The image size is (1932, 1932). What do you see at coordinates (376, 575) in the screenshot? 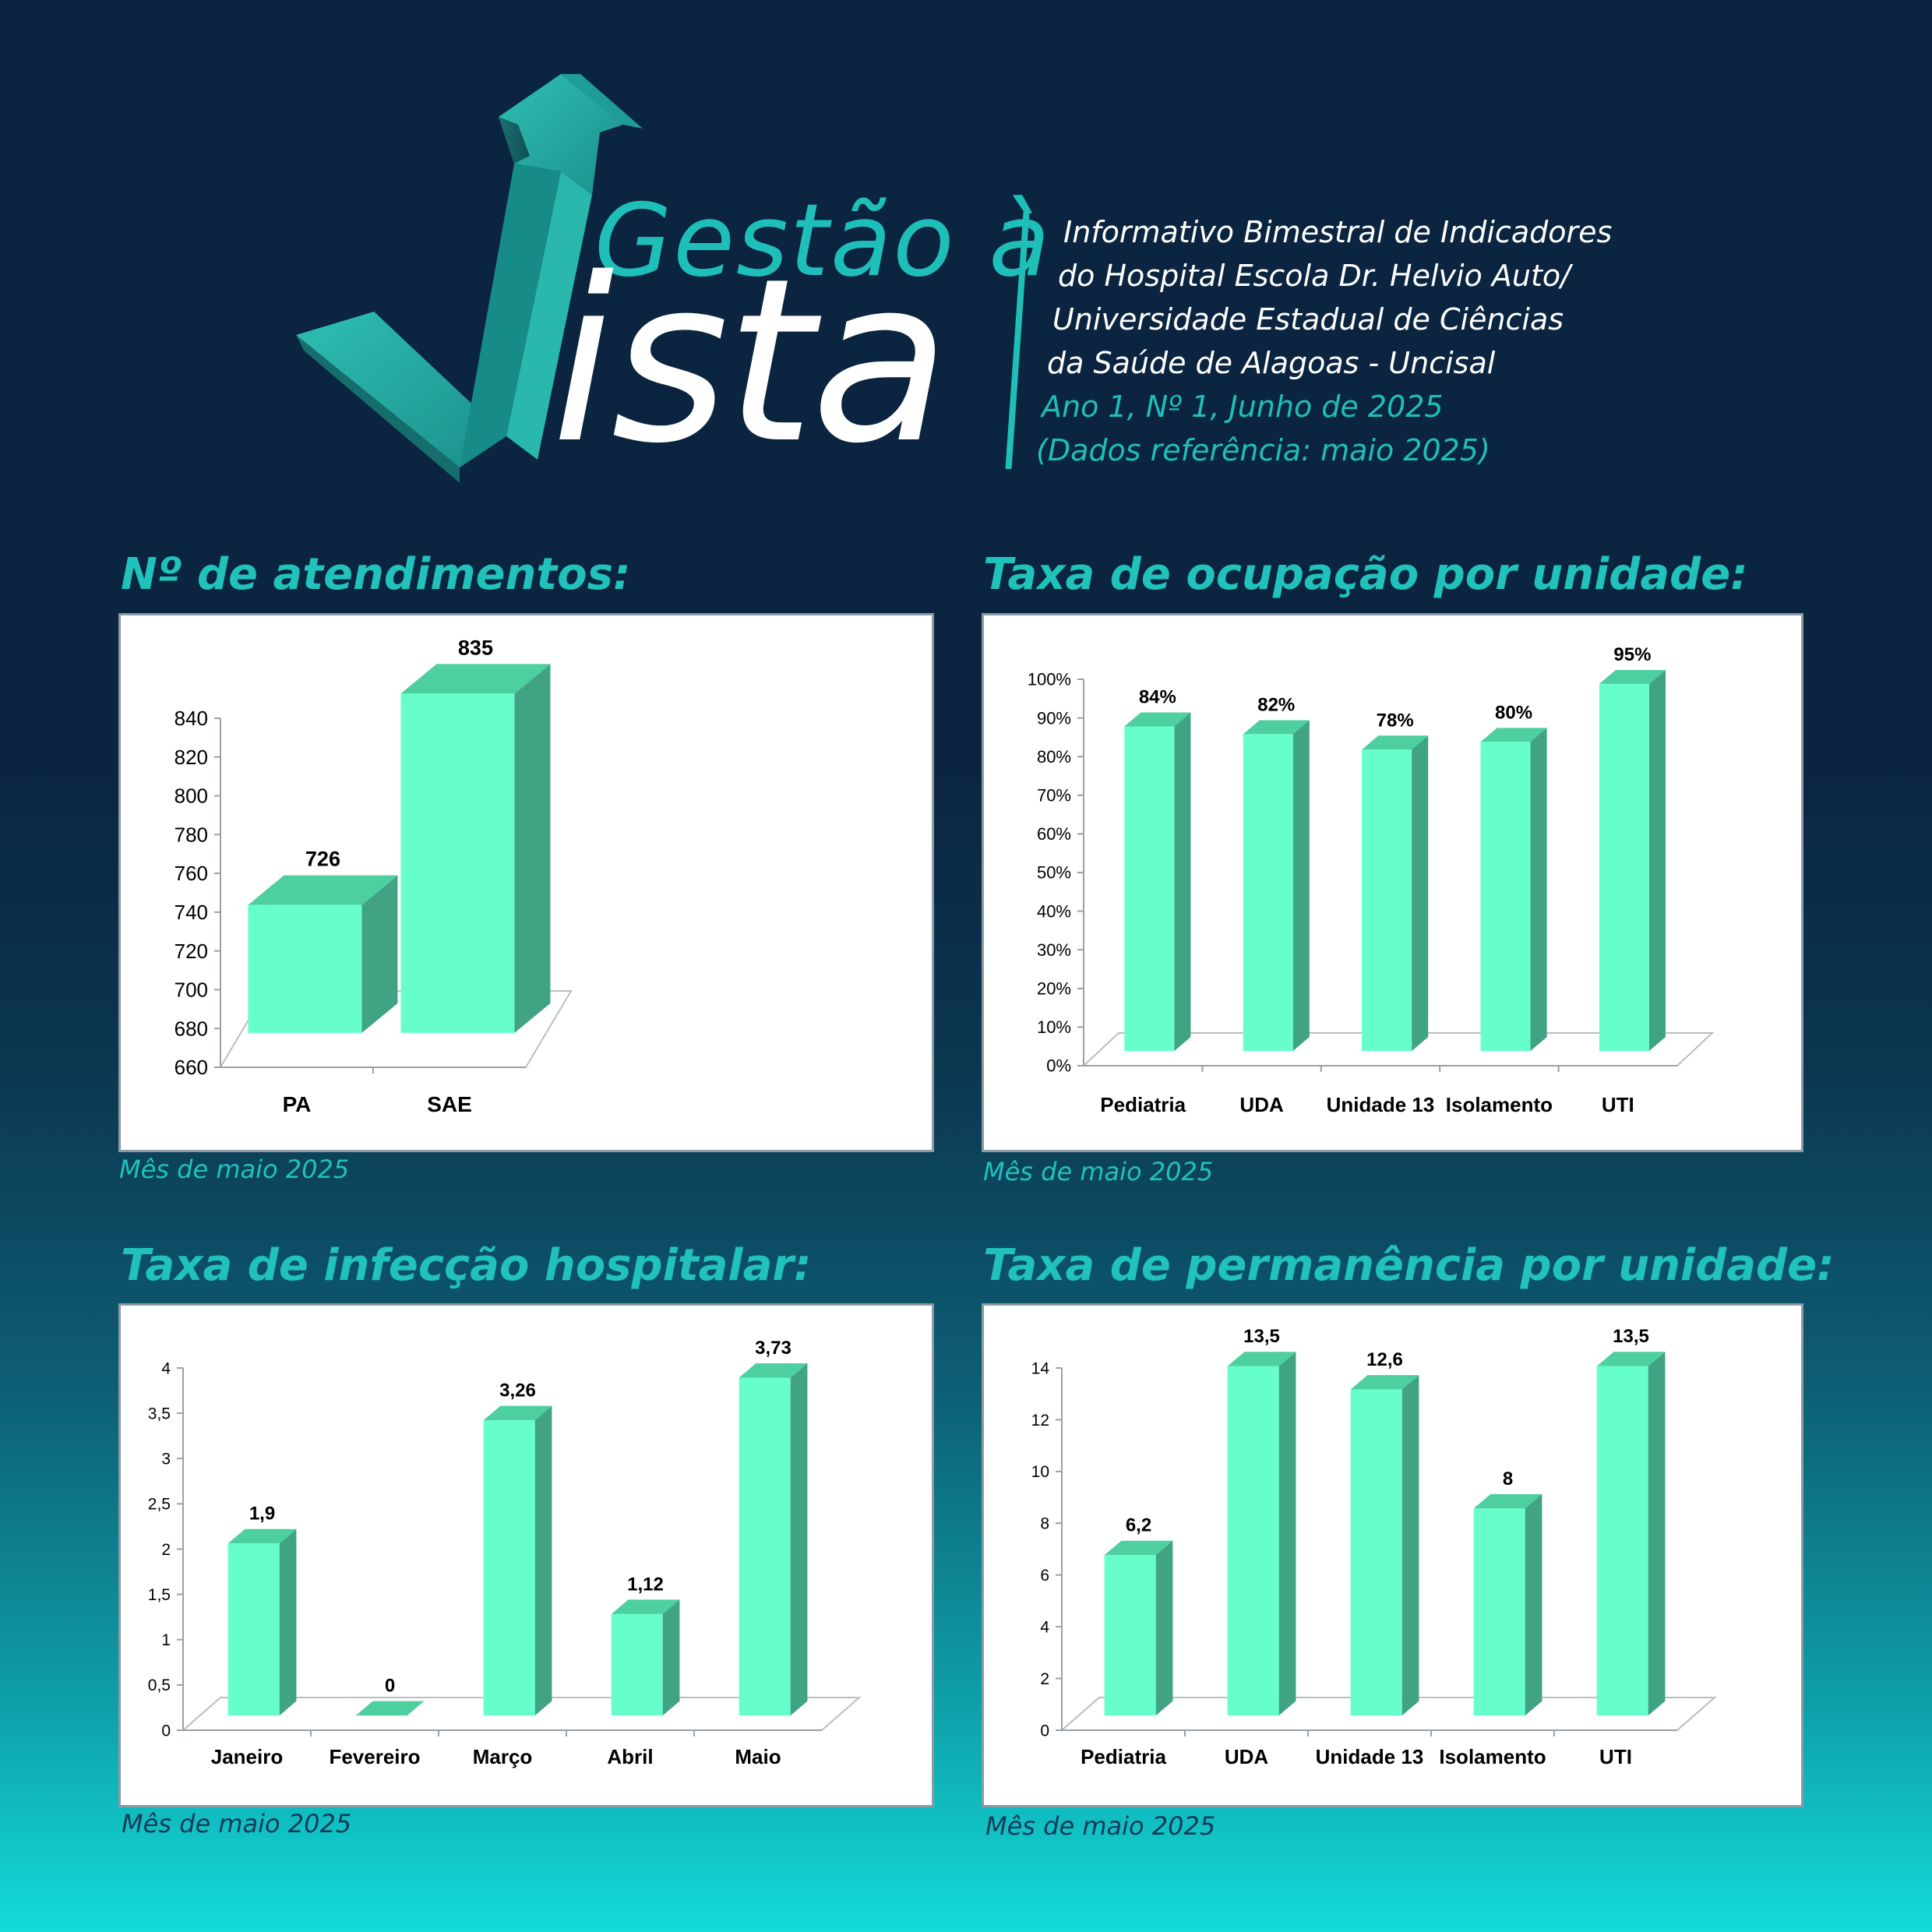
I see `title-atendimentos: Nº de atendimentos:` at bounding box center [376, 575].